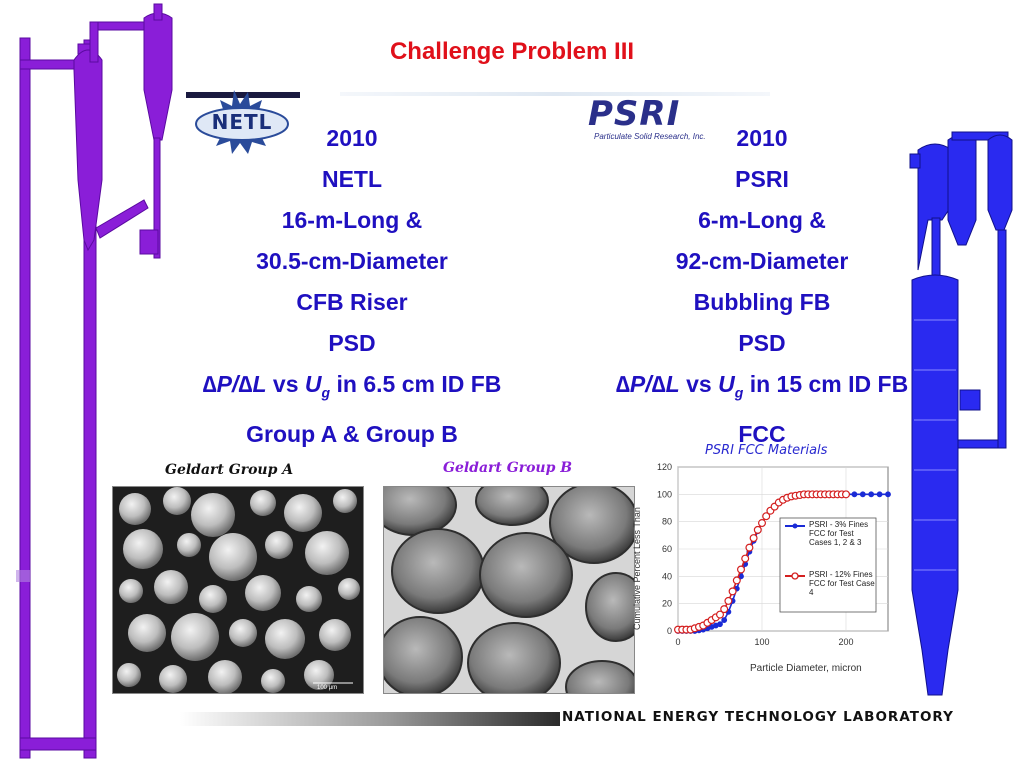 The image size is (1024, 768). Describe the element at coordinates (762, 261) in the screenshot. I see `psri-diameter: 92-cm-Diameter` at that location.